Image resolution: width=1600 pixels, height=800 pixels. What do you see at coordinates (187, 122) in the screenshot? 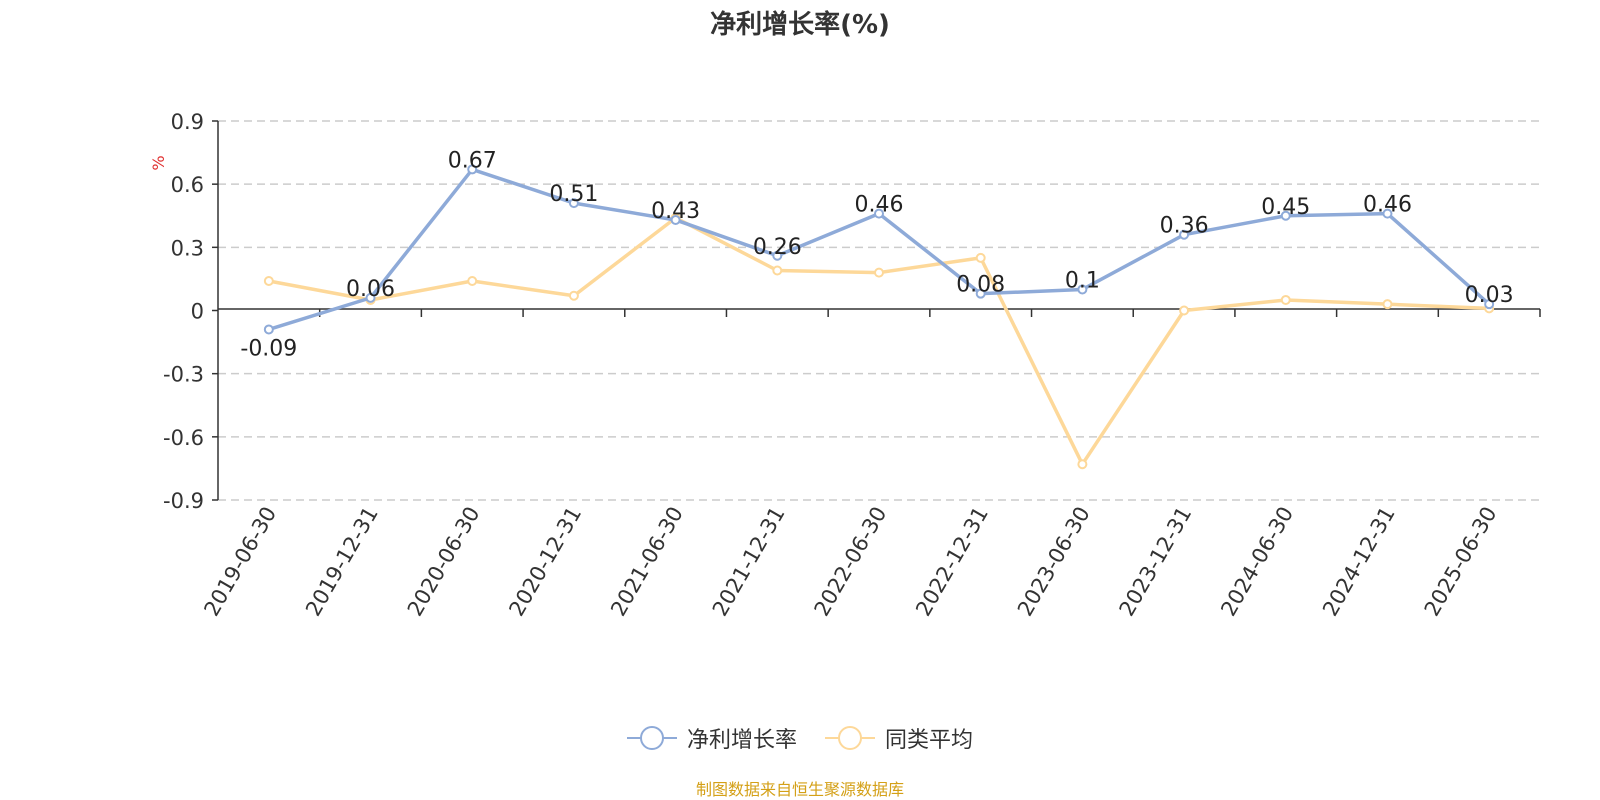
I see `y-tick-label: 0.9` at bounding box center [187, 122].